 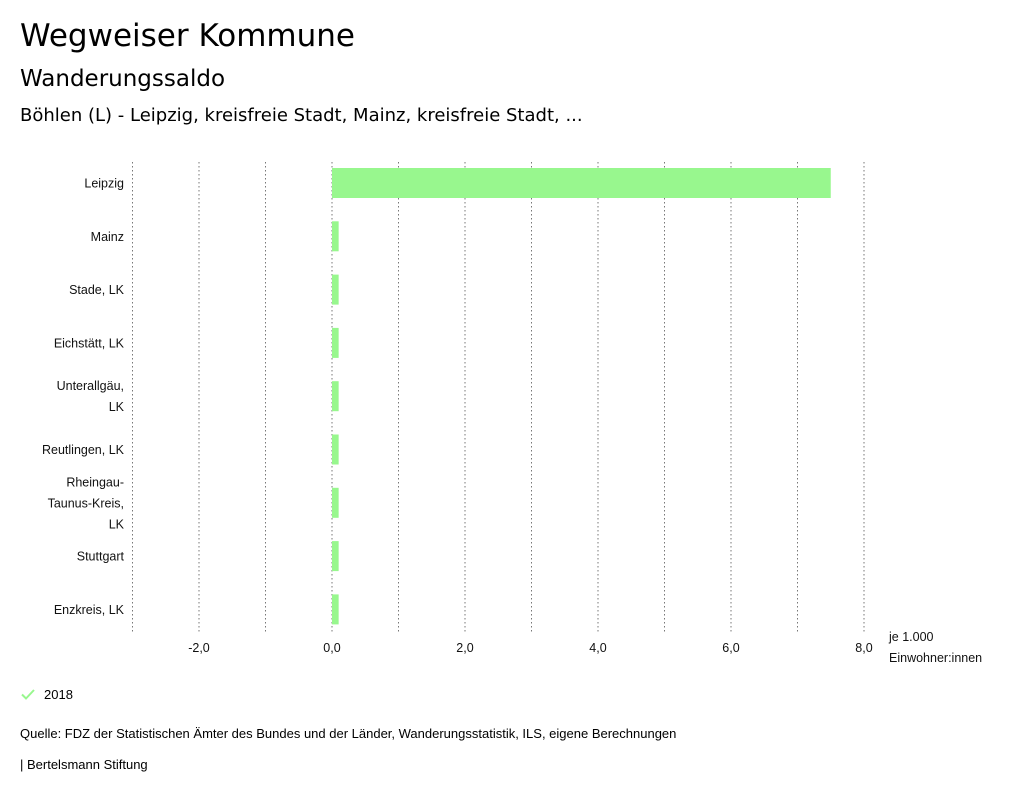 I want to click on chart-subtitle: Wanderungssaldo, so click(x=123, y=79).